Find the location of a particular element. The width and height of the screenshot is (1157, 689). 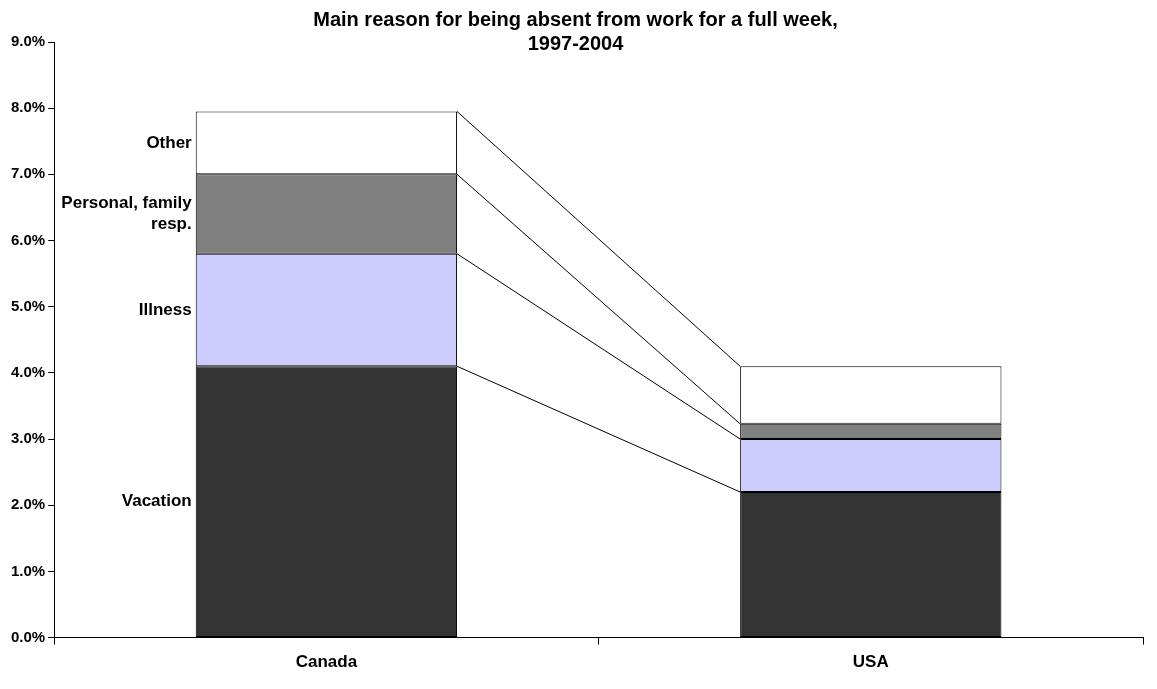

y-tick-label: 1.0% is located at coordinates (28, 570).